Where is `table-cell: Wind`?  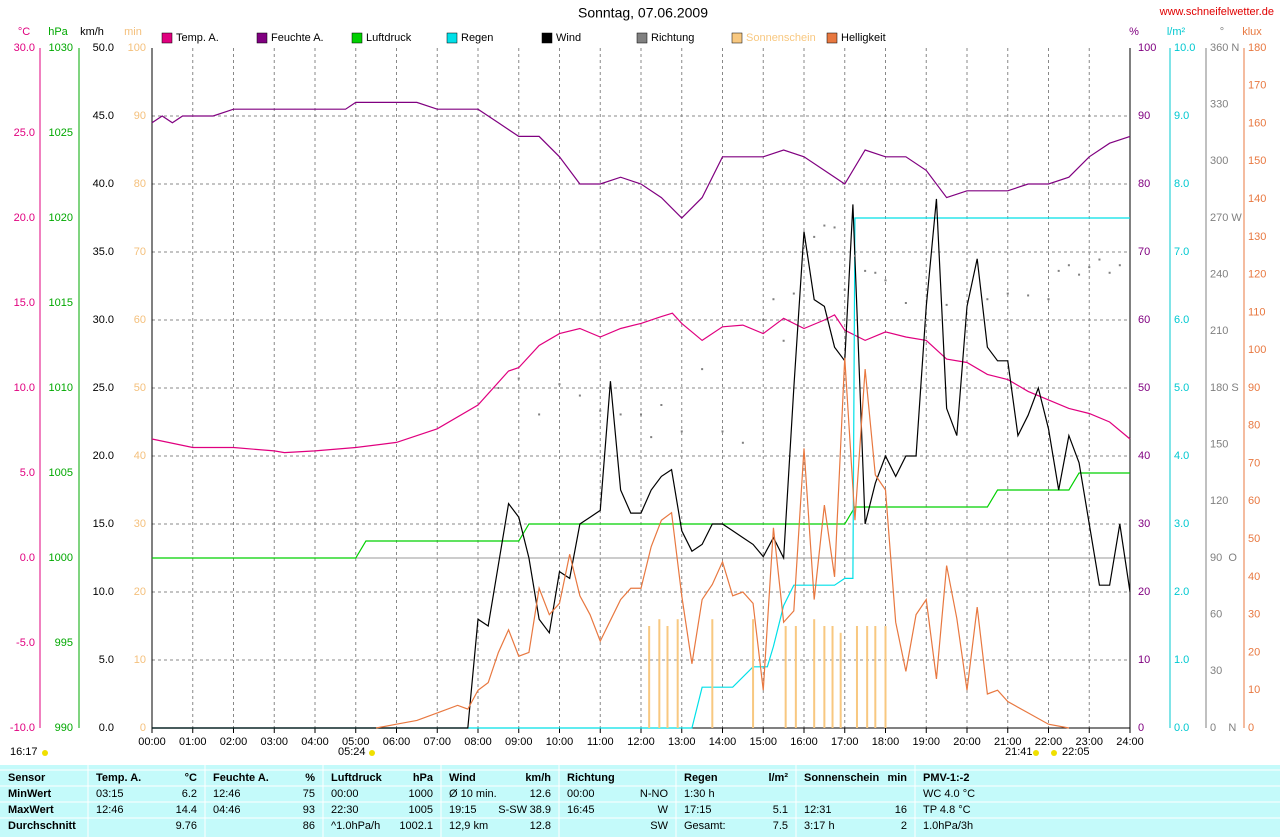 table-cell: Wind is located at coordinates (462, 778).